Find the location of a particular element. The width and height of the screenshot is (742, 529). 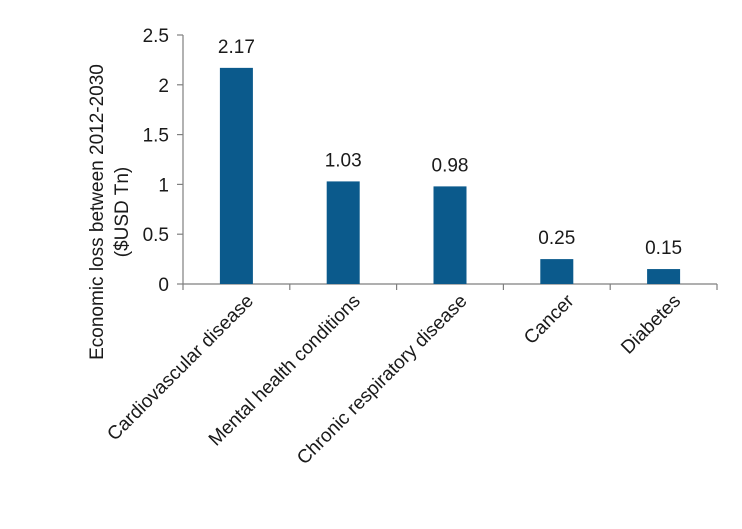

data-label: 0.25 is located at coordinates (556, 238).